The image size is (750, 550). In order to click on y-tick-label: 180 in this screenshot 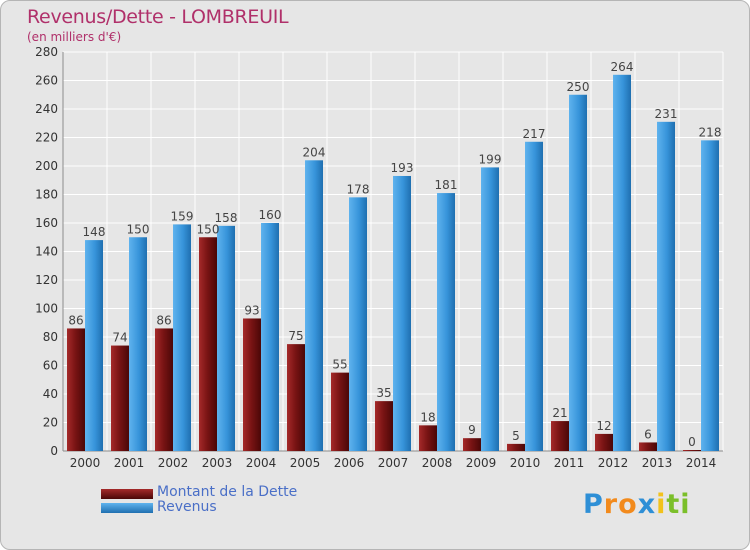, I will do `click(46, 195)`.